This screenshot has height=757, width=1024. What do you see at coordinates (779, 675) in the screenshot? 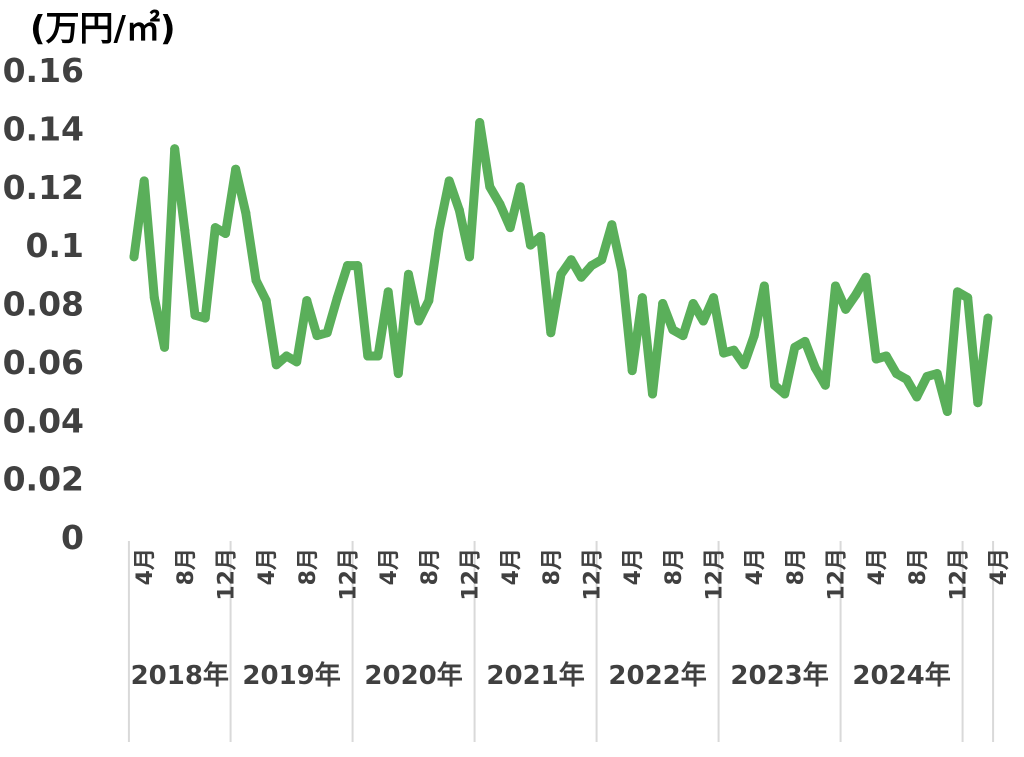
I see `year-label: 2023年` at bounding box center [779, 675].